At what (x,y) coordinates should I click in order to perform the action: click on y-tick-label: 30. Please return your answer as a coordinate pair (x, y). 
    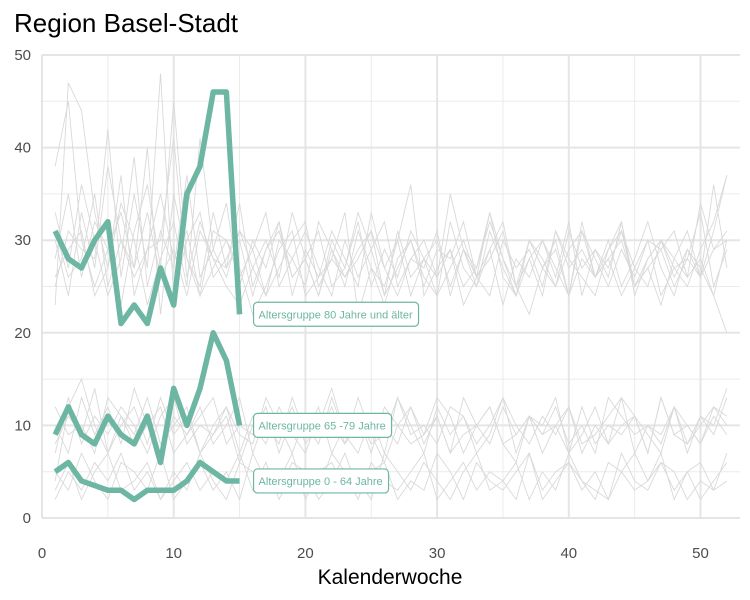
    Looking at the image, I should click on (22, 240).